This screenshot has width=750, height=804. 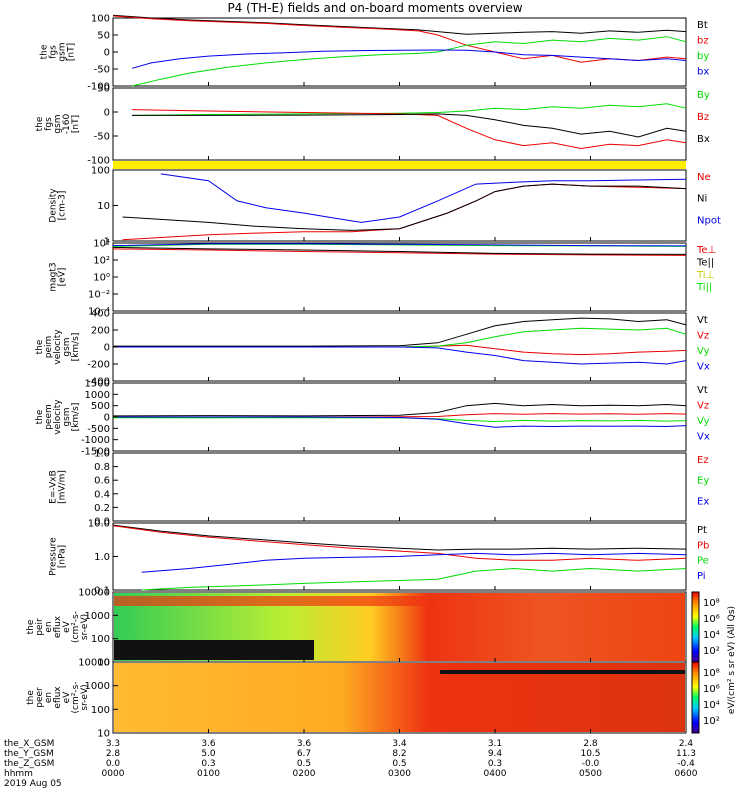 I want to click on panel-peem_velocity, so click(x=399, y=417).